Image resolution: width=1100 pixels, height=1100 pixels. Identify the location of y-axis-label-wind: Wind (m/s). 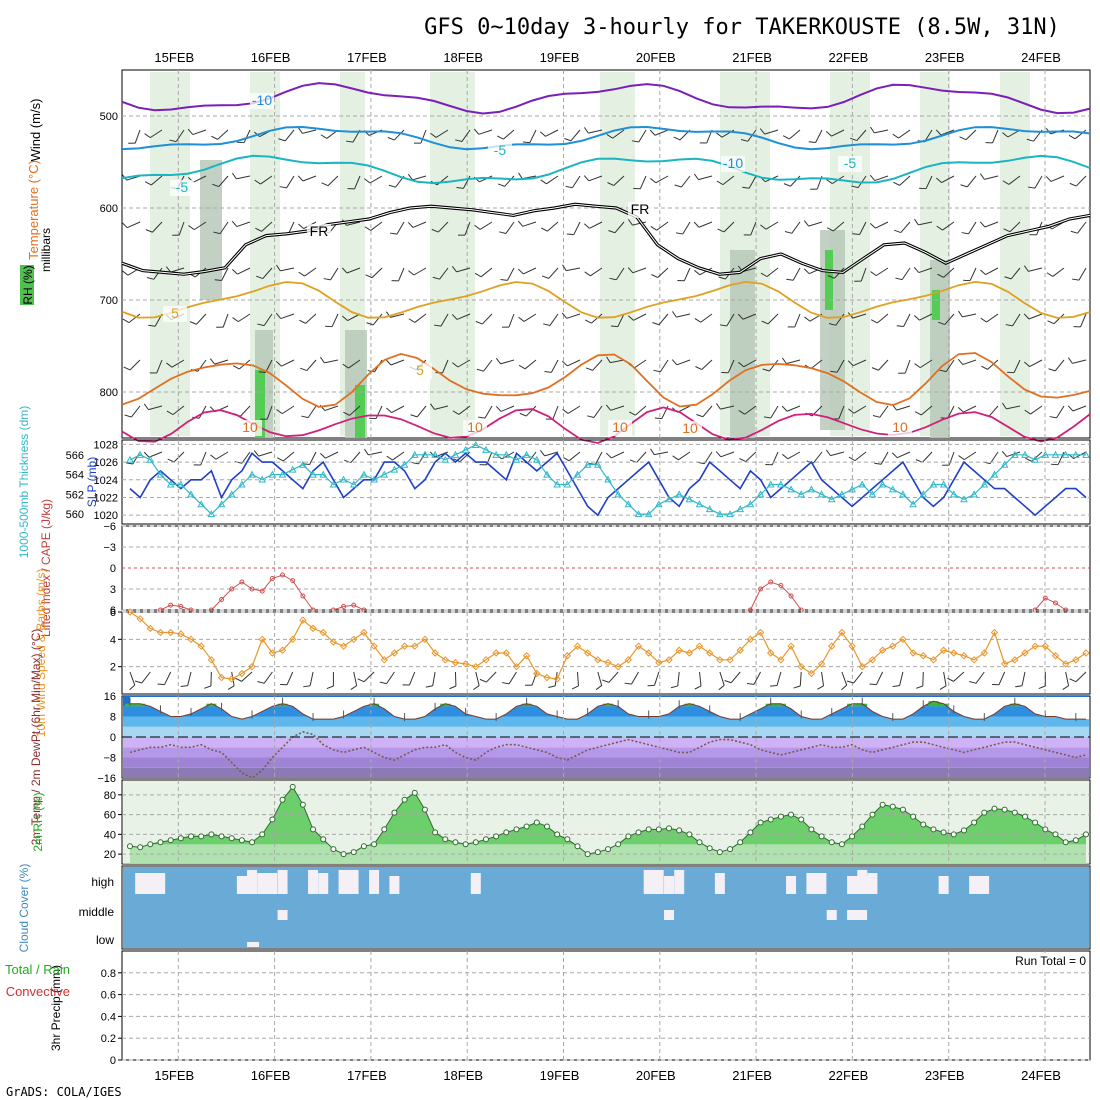
(35, 130).